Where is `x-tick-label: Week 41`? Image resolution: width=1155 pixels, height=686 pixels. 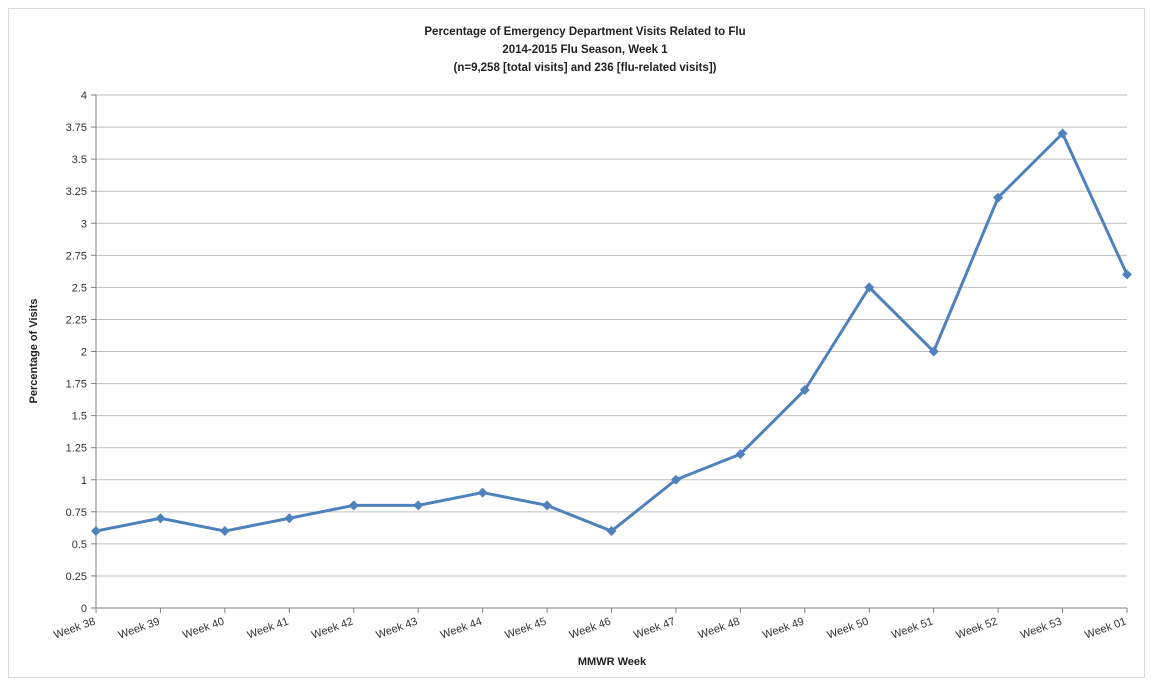
x-tick-label: Week 41 is located at coordinates (268, 629).